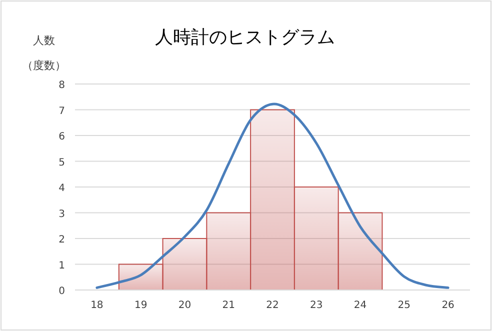 The height and width of the screenshot is (331, 492). What do you see at coordinates (448, 305) in the screenshot?
I see `x-tick-label: 26` at bounding box center [448, 305].